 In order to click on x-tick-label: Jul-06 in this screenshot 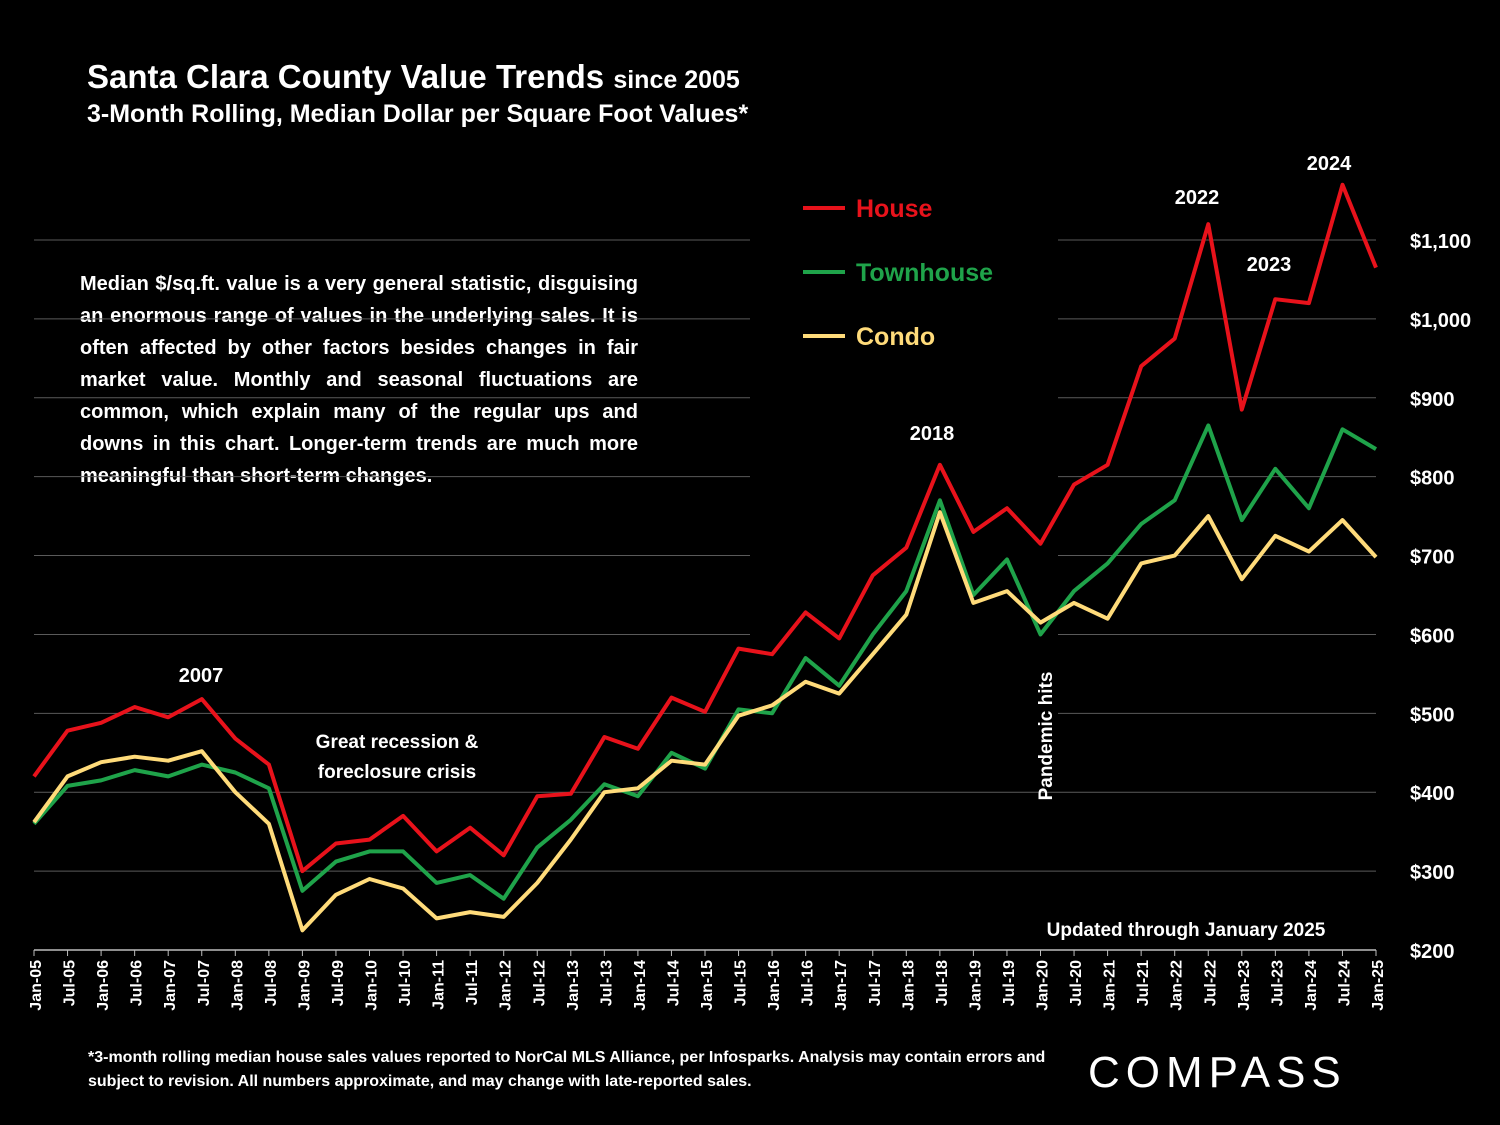, I will do `click(137, 983)`.